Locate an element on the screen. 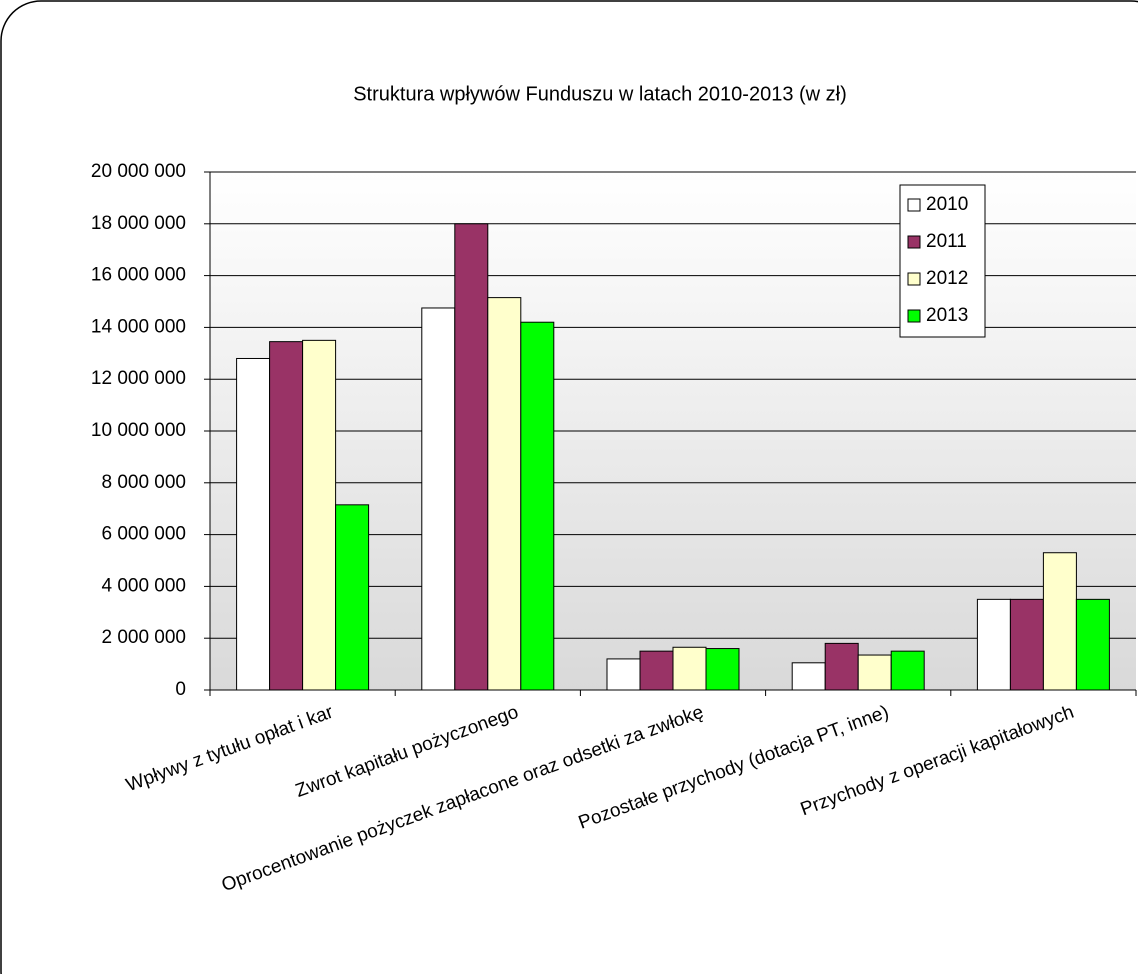  y-tick-label: 16 000 000 is located at coordinates (138, 275).